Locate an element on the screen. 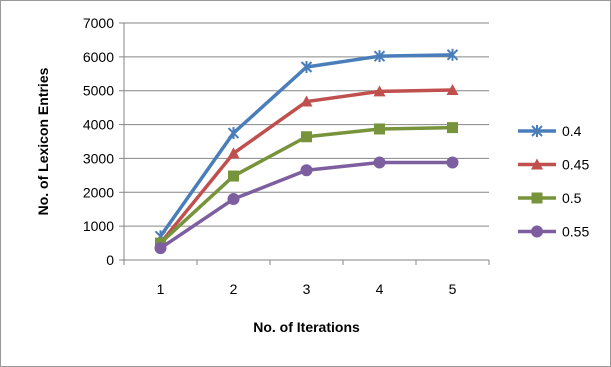 Image resolution: width=611 pixels, height=367 pixels. y-tick-label: 4000 is located at coordinates (98, 125).